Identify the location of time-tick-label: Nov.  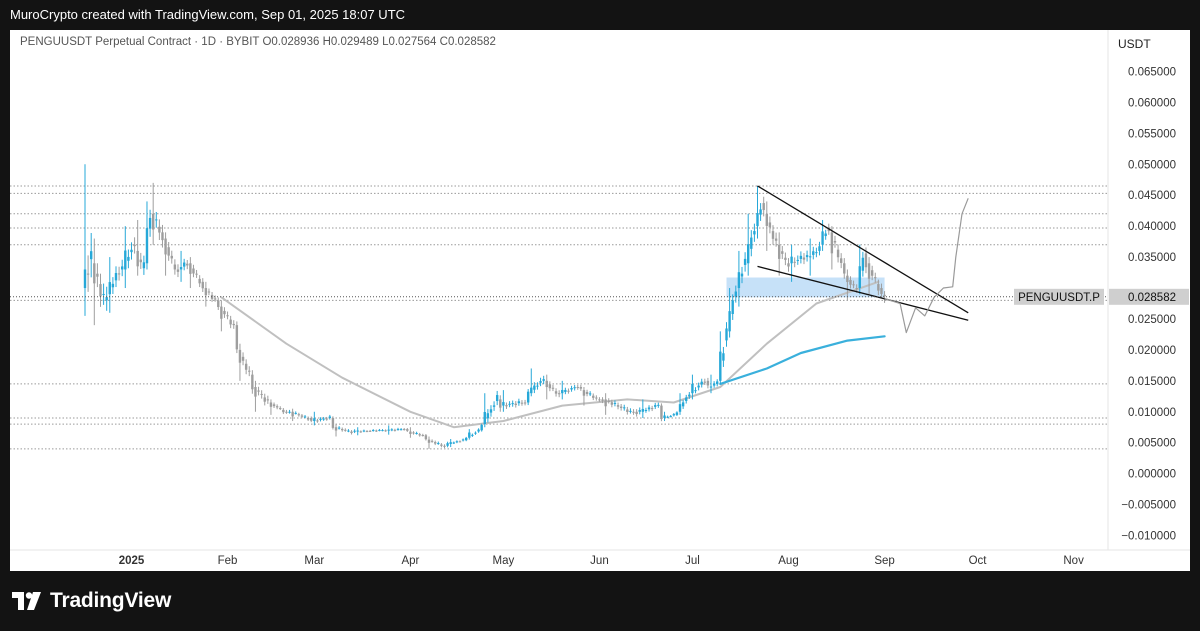
(1073, 561).